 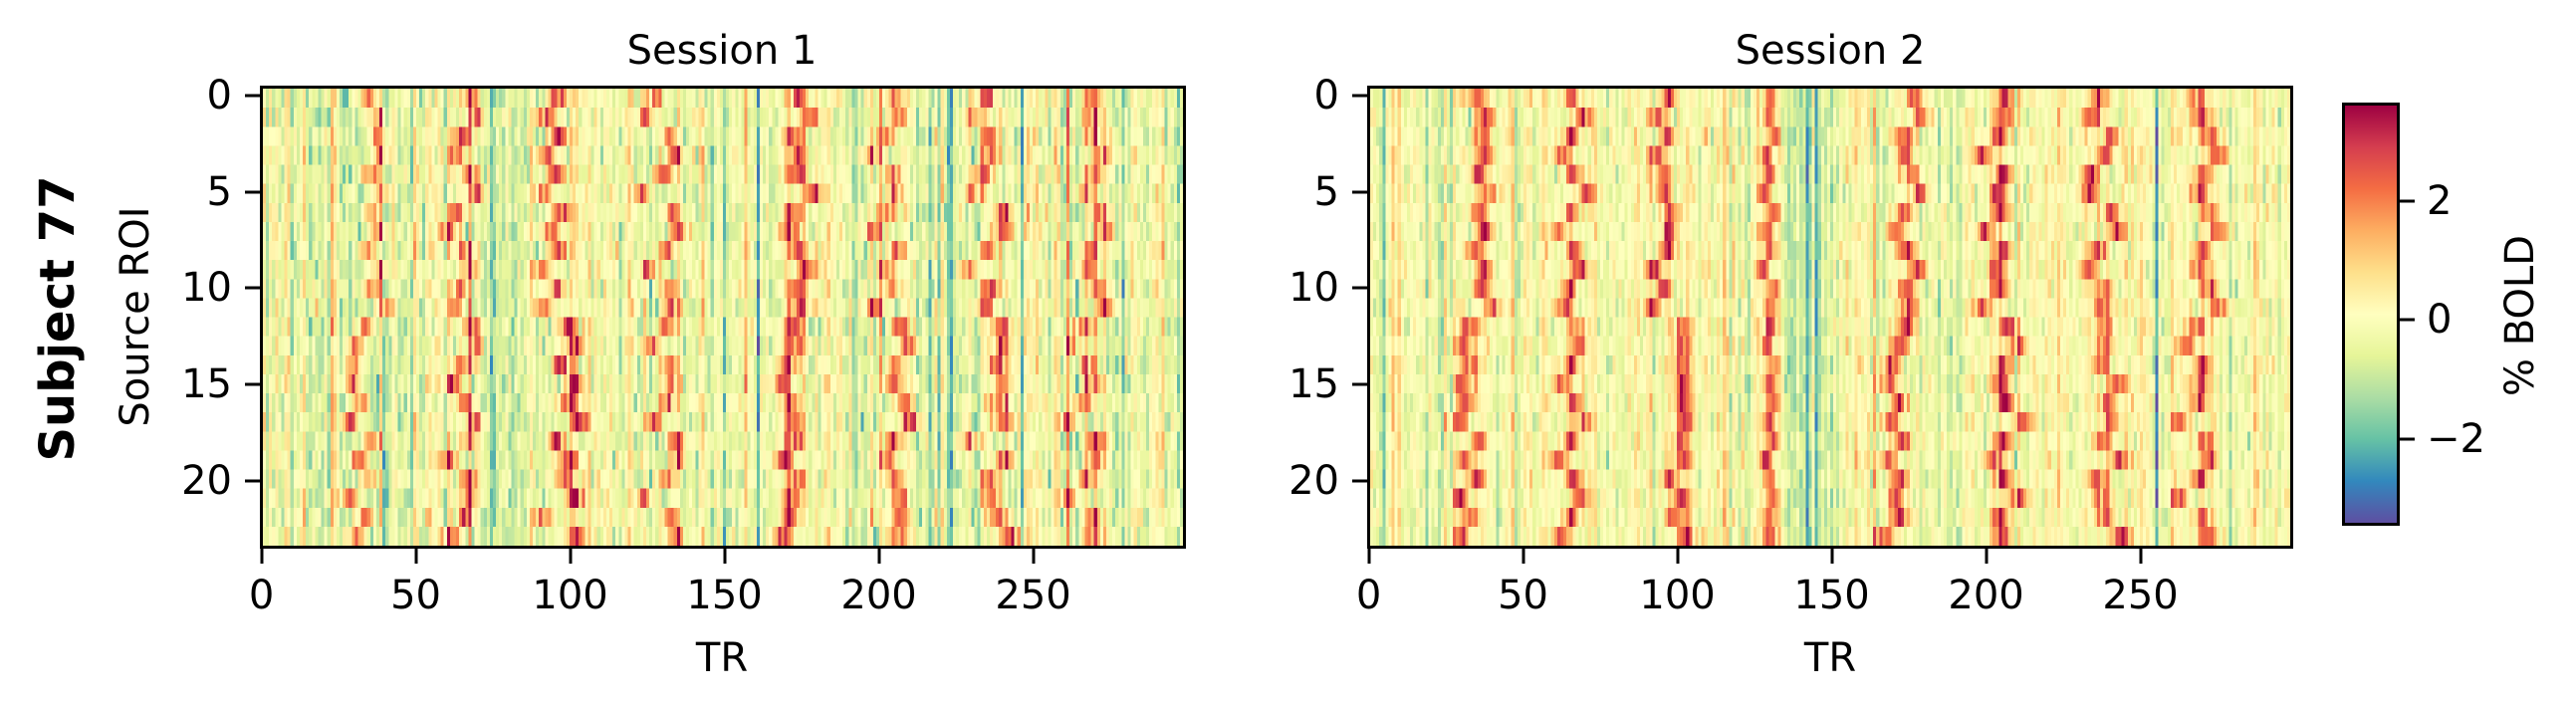 What do you see at coordinates (2440, 320) in the screenshot?
I see `colorbar-tick-label: 0` at bounding box center [2440, 320].